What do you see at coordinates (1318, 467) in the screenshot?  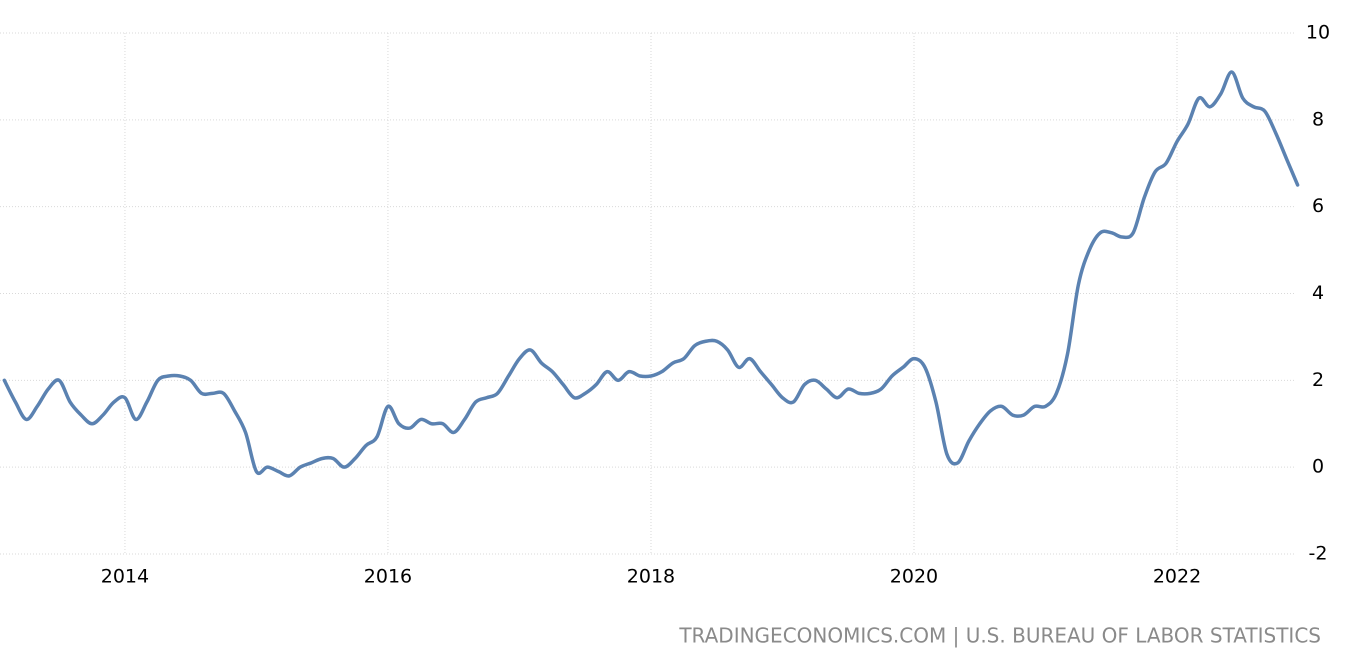 I see `y-tick-label: 0` at bounding box center [1318, 467].